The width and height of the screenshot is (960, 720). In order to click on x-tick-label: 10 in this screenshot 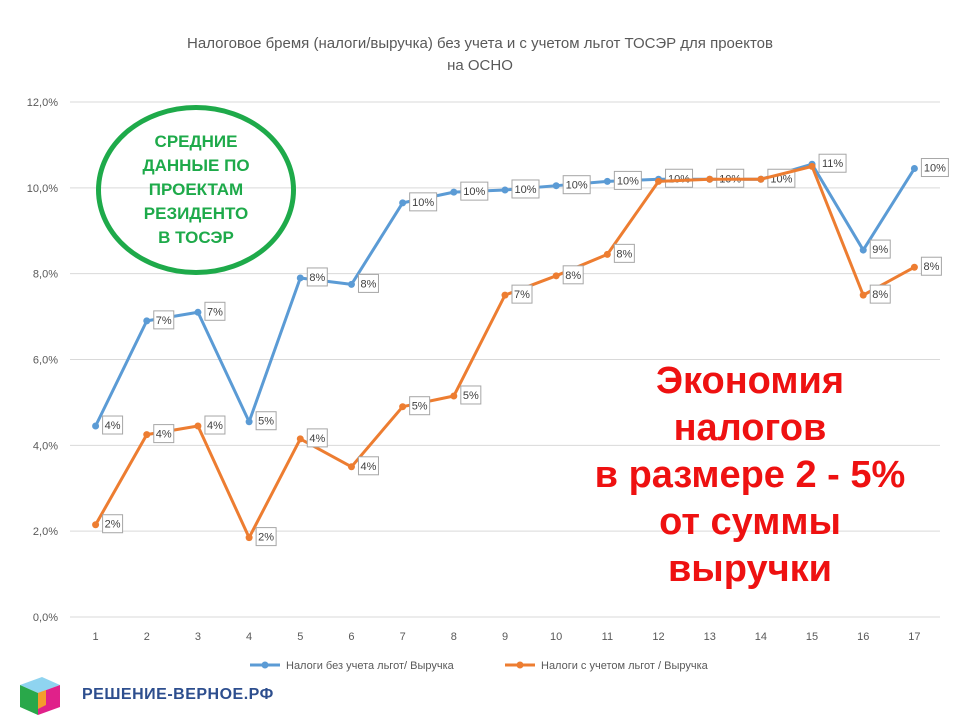, I will do `click(556, 637)`.